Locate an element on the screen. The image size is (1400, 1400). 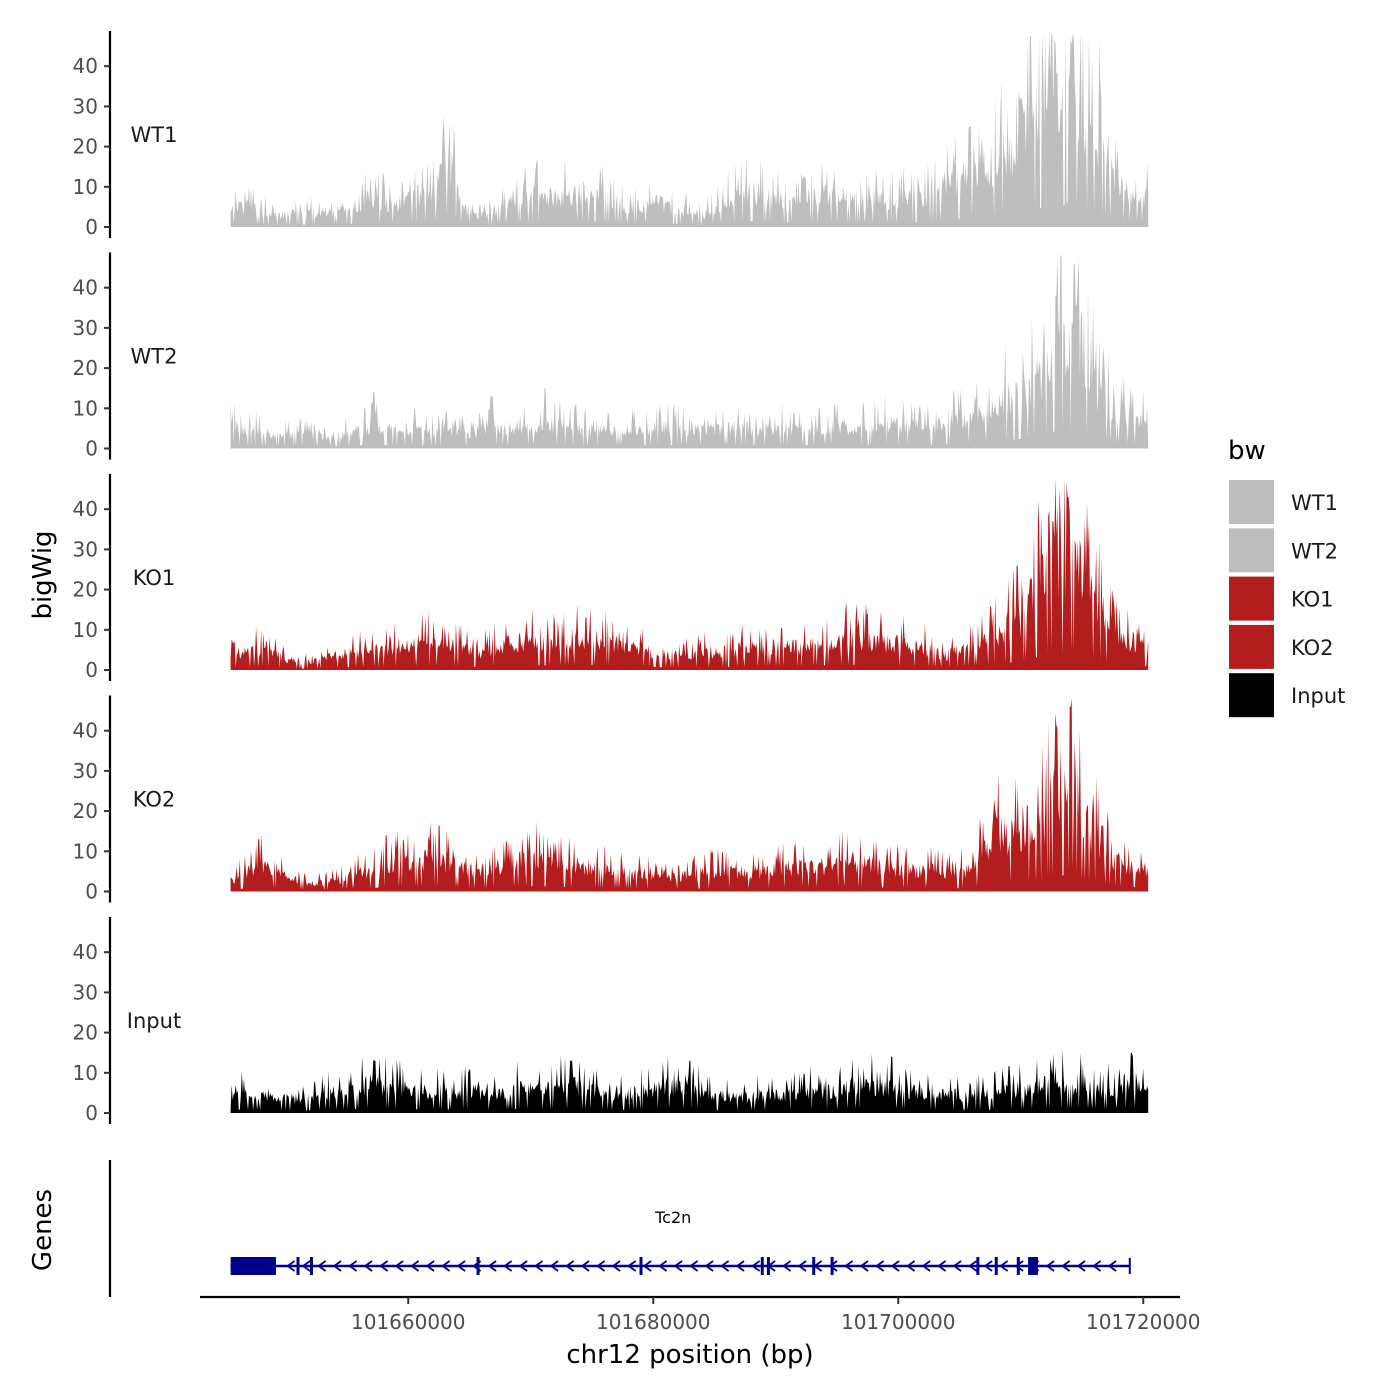
track-label-wt1: WT1 is located at coordinates (154, 135).